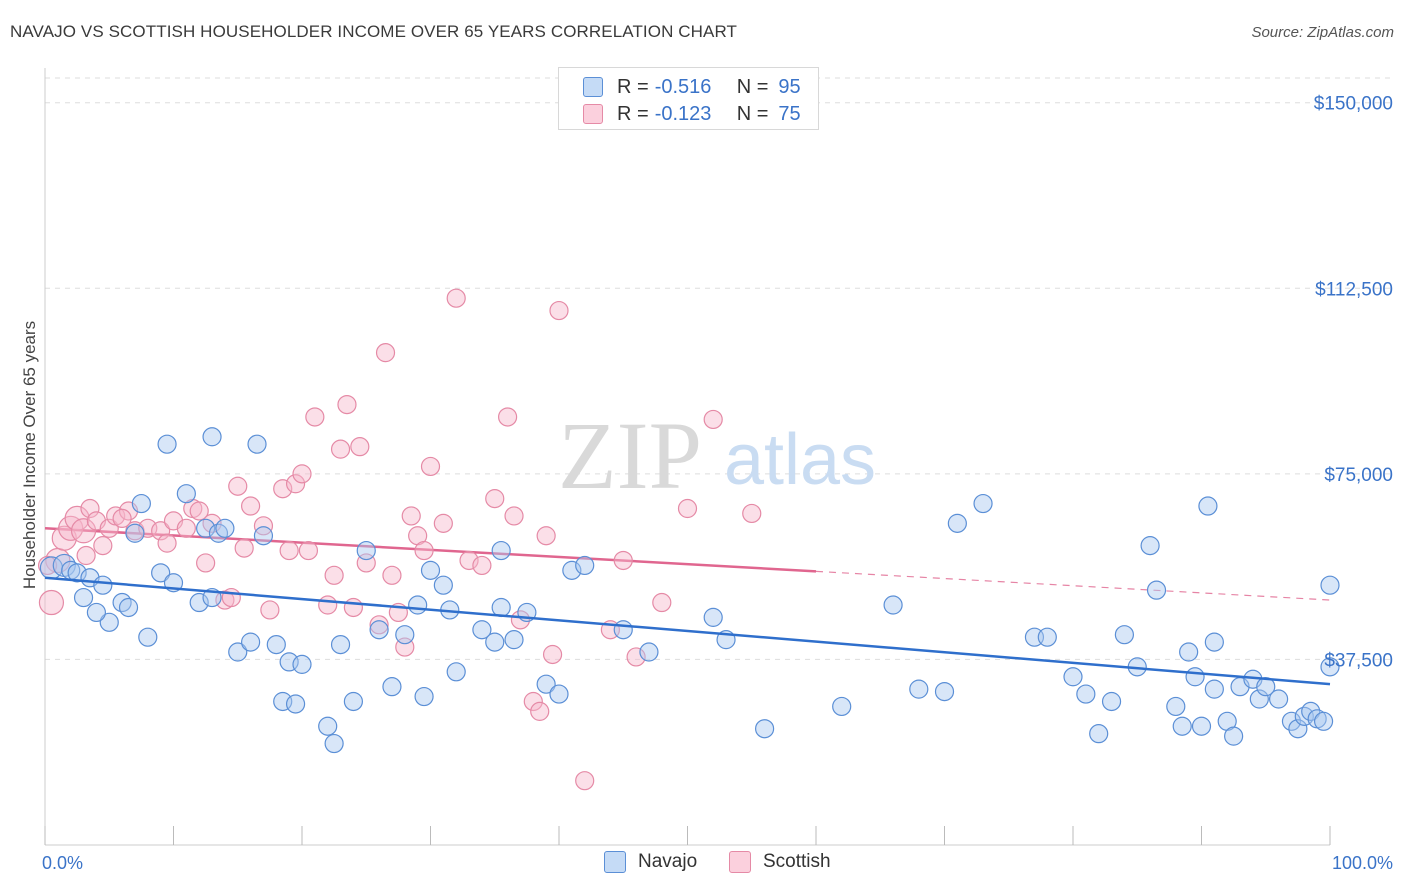 The height and width of the screenshot is (892, 1406). Describe the element at coordinates (692, 114) in the screenshot. I see `legend-row-scottish: R = -0.123 N = 75` at that location.